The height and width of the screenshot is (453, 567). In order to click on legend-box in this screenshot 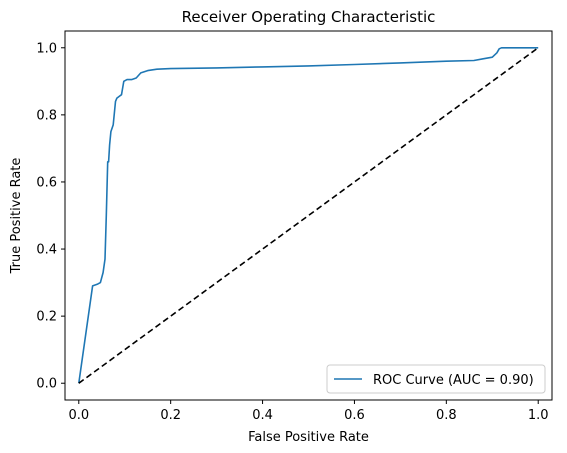, I will do `click(436, 379)`.